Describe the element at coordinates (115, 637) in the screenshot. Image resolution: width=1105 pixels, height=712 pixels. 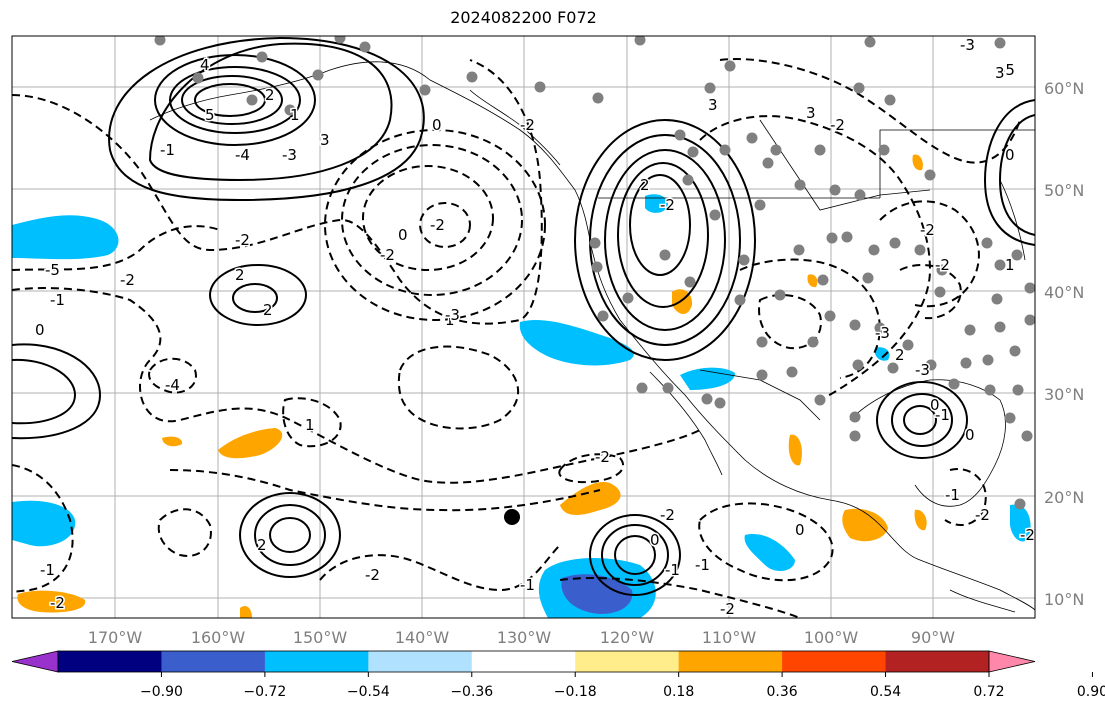
I see `lon-label-170w: 170°W` at that location.